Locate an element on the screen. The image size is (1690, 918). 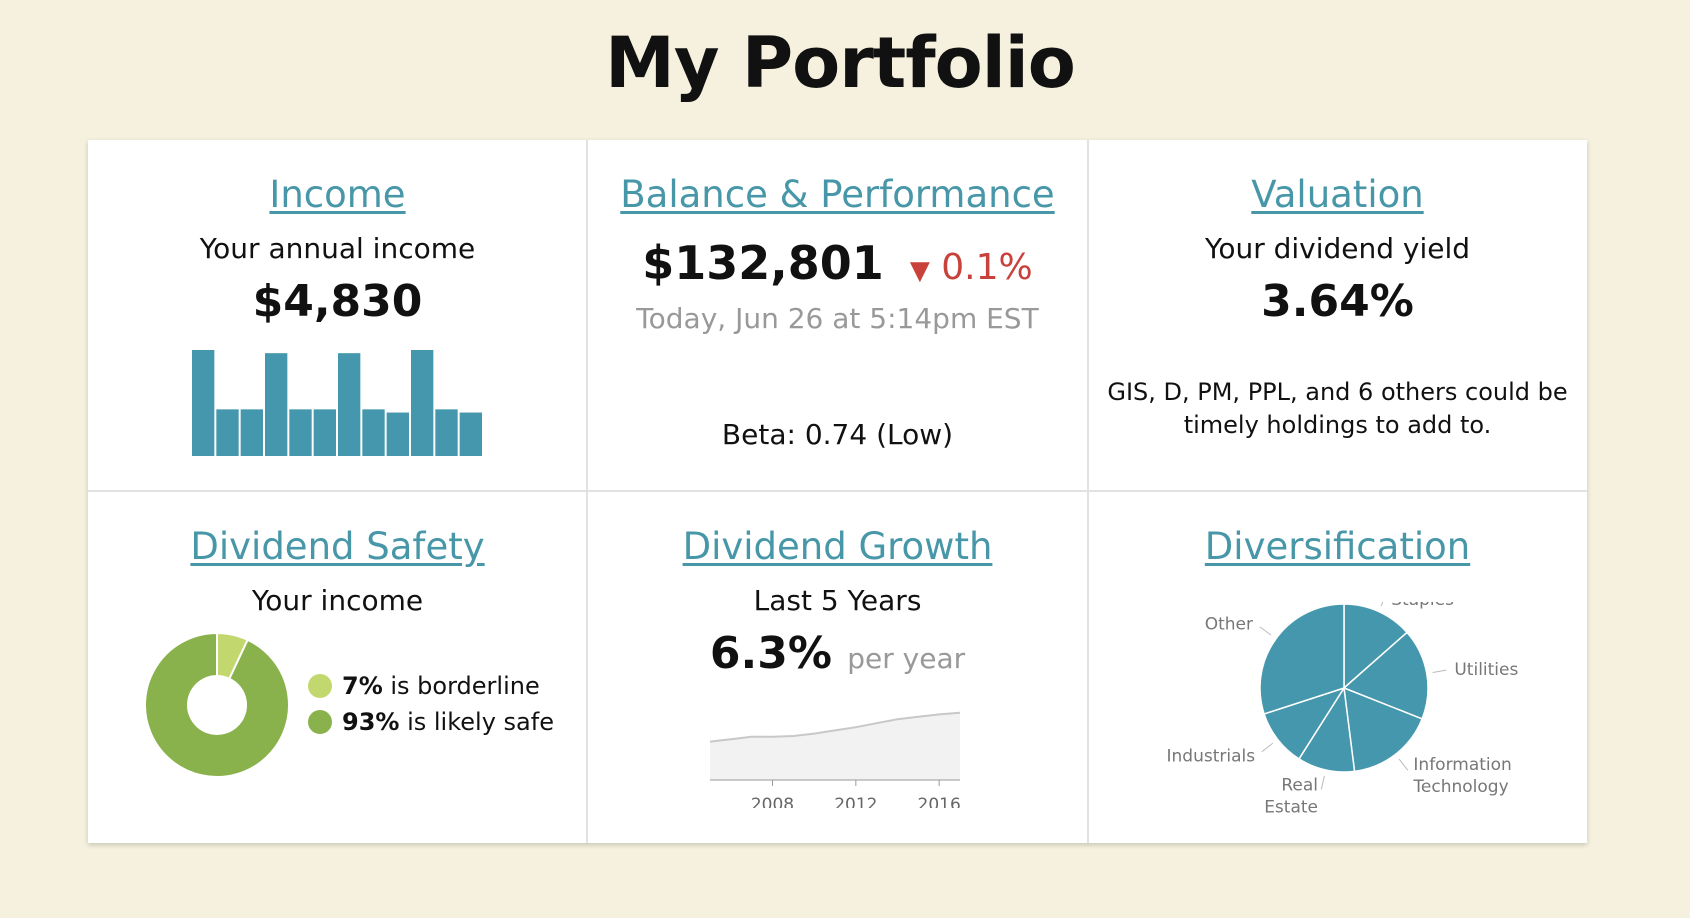
balance-amount: $132,801 is located at coordinates (763, 263).